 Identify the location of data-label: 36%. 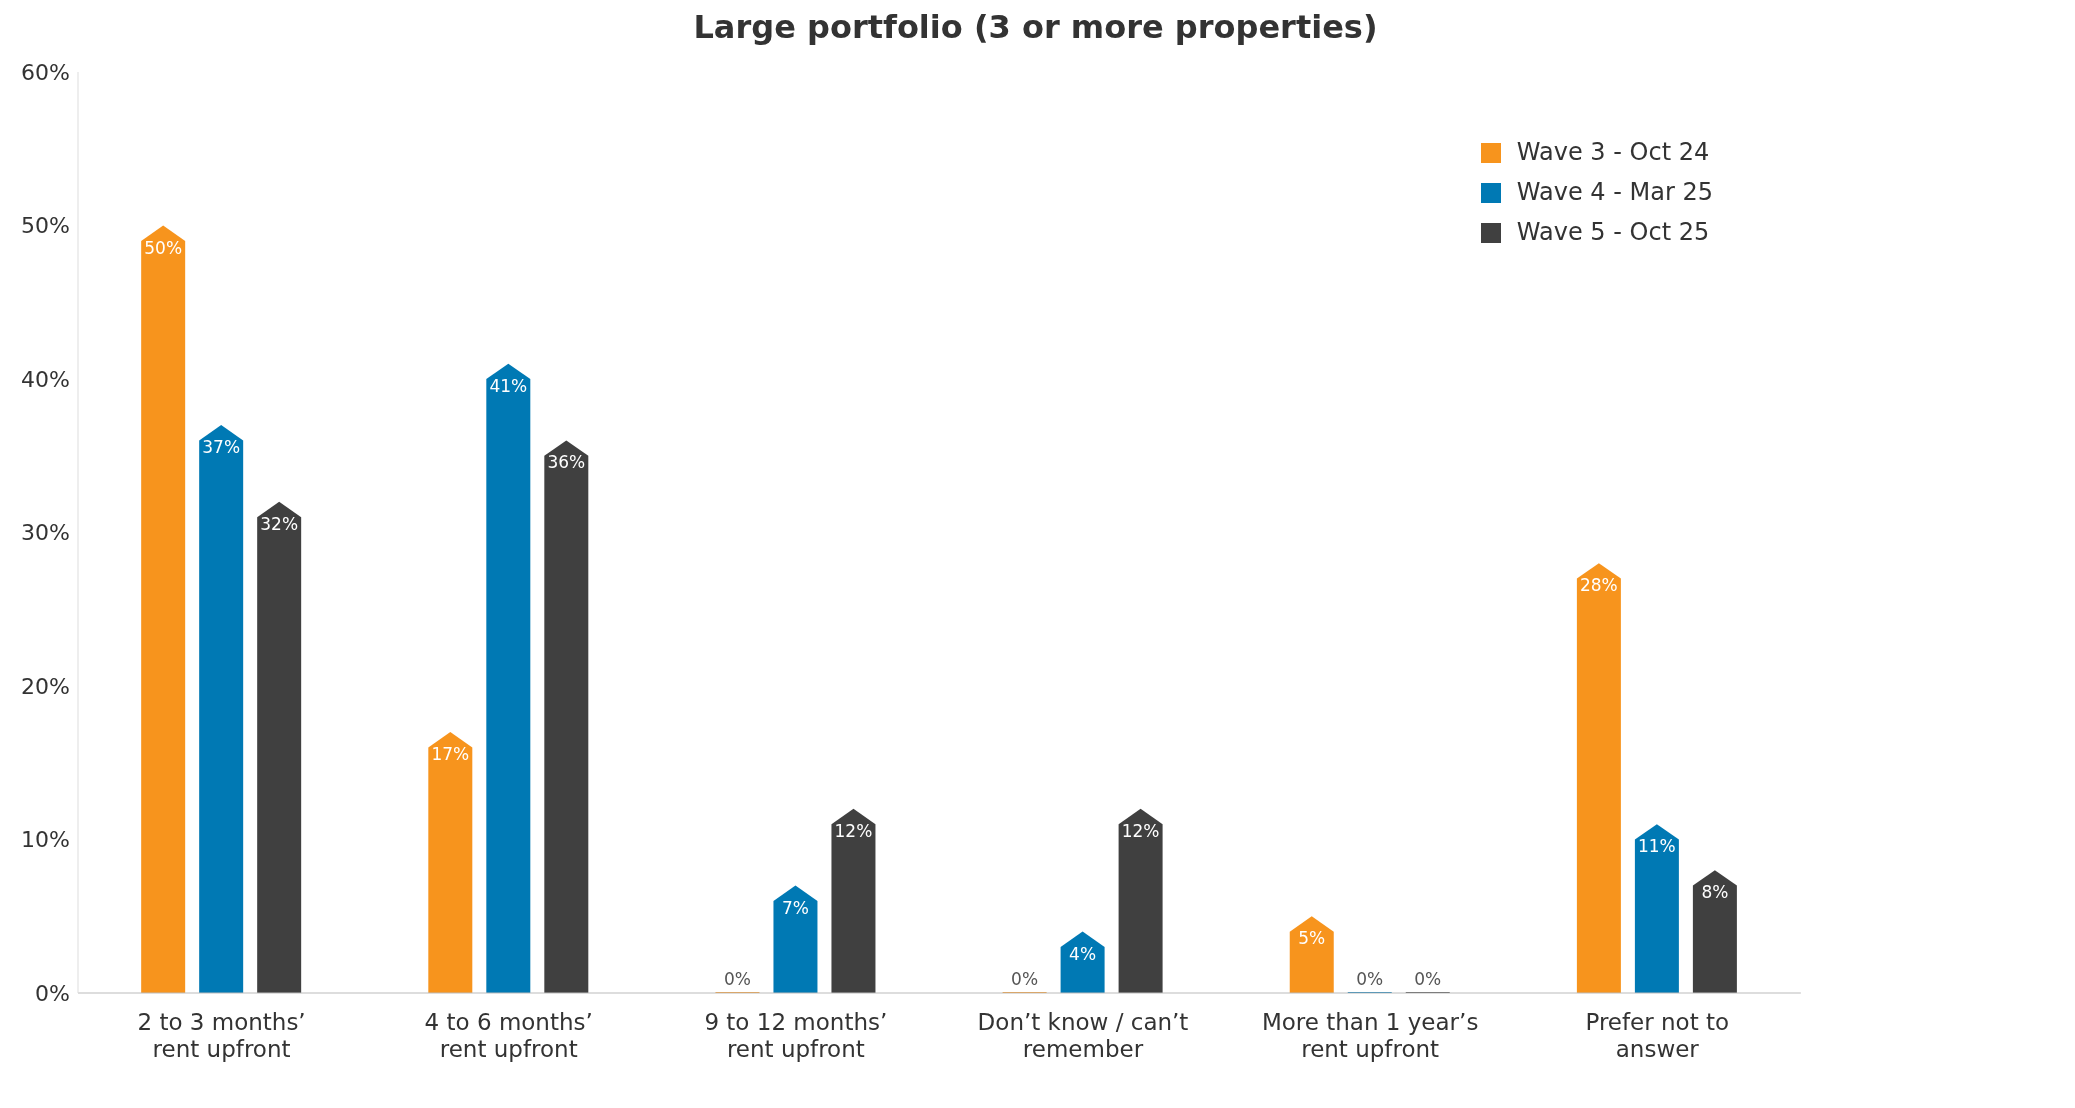
(566, 462).